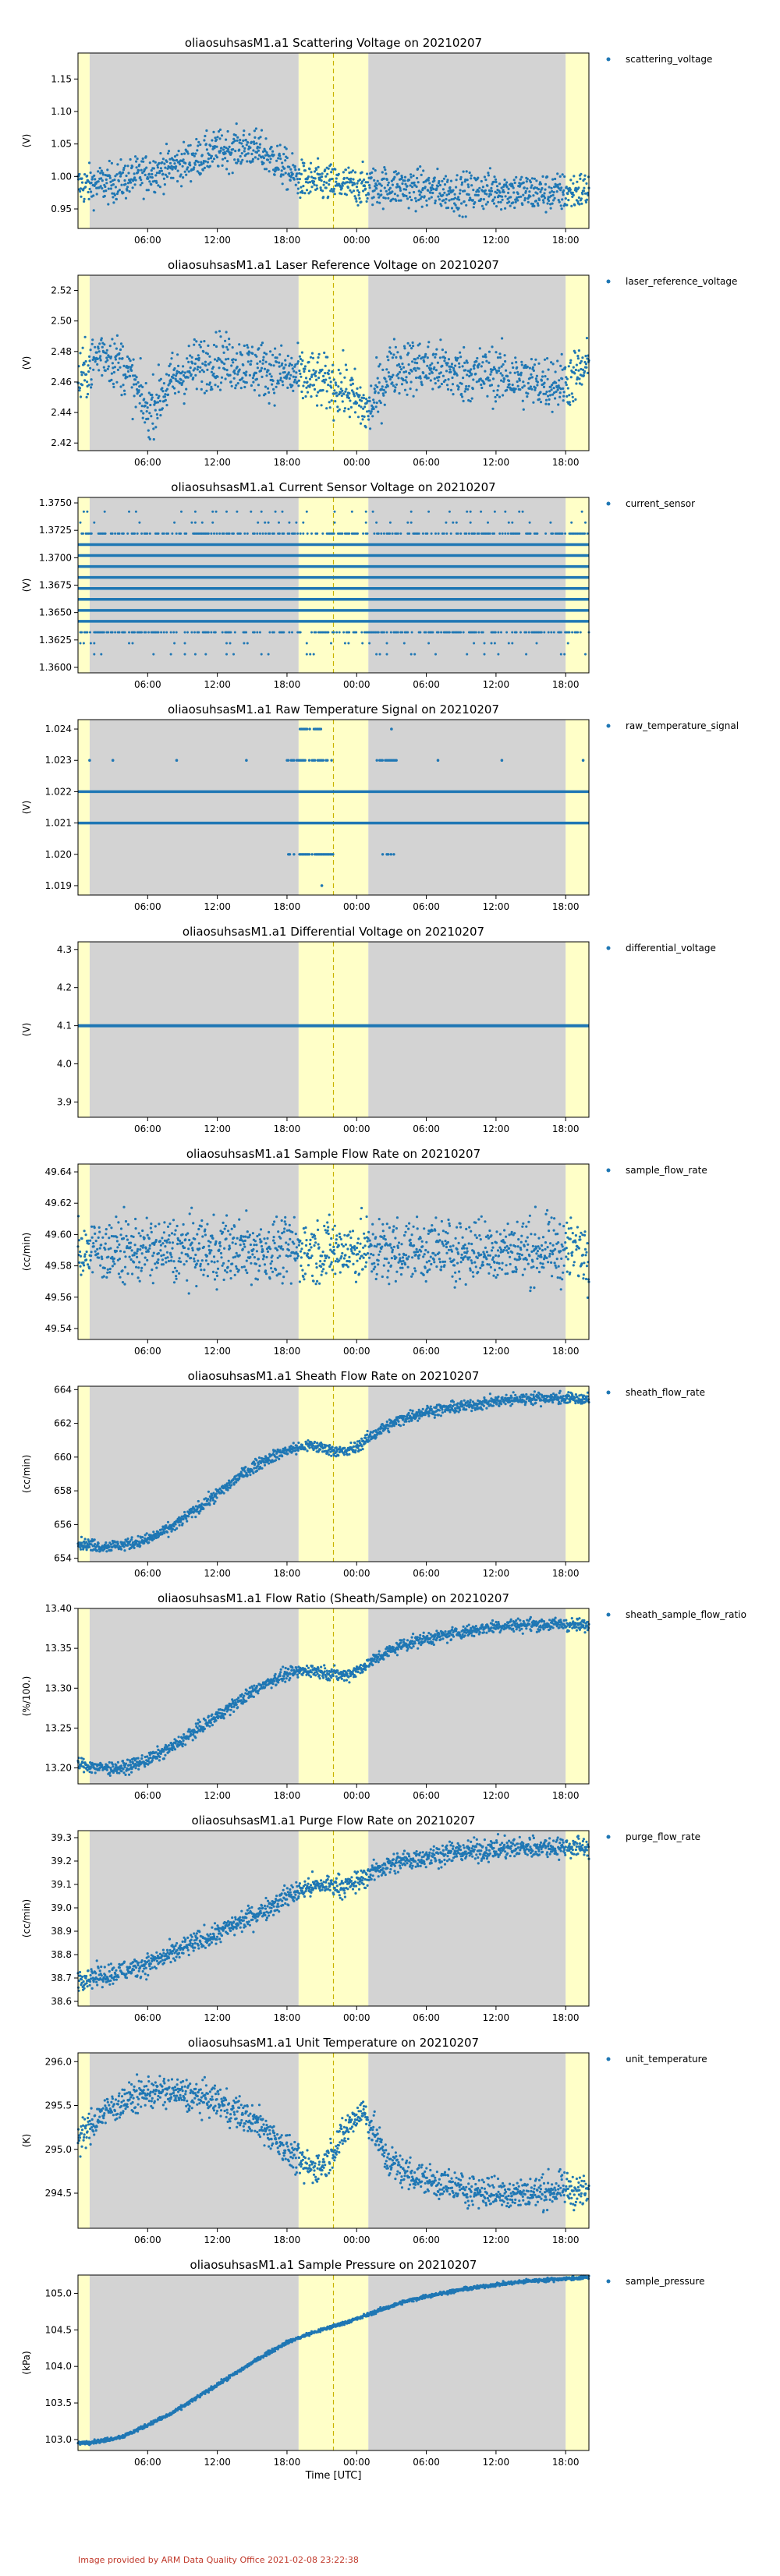  I want to click on legend-label: laser_reference_voltage, so click(682, 281).